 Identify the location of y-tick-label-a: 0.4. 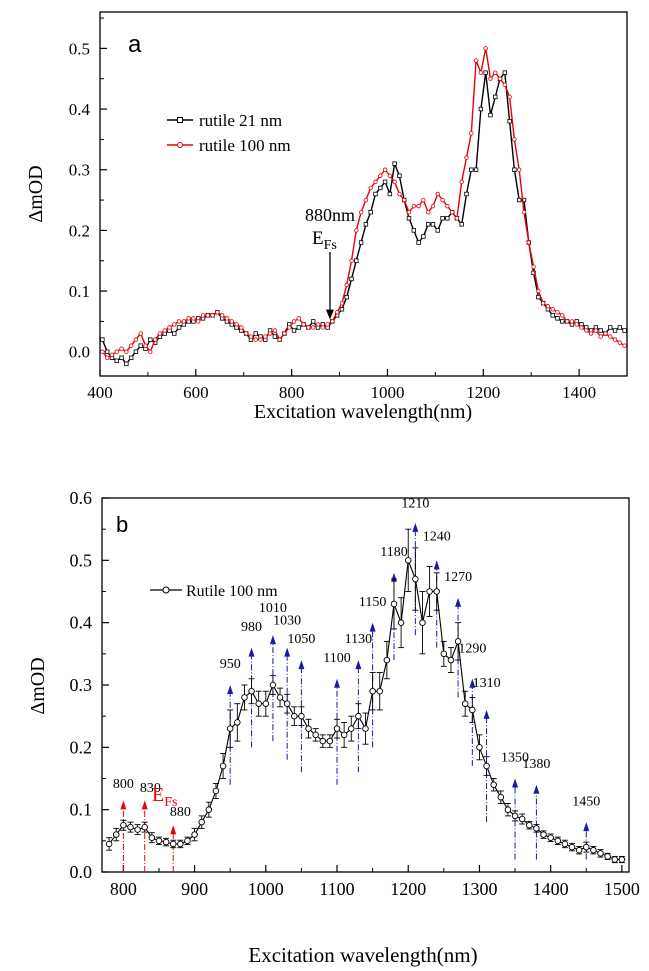
(80, 109).